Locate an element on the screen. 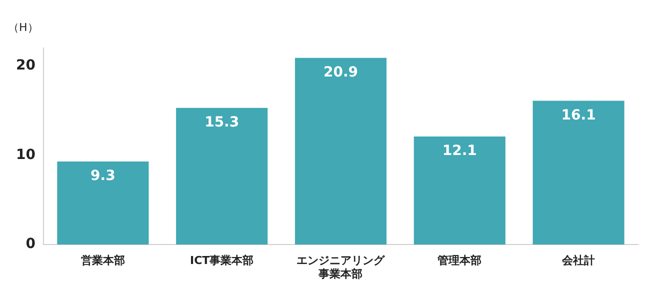  x-tick-label: 会社計 is located at coordinates (578, 261).